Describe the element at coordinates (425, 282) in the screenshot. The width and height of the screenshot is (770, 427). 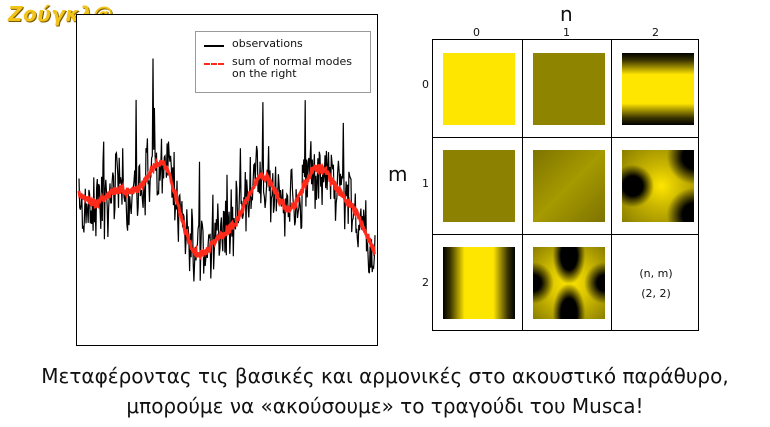
I see `m-tick-2: 2` at that location.